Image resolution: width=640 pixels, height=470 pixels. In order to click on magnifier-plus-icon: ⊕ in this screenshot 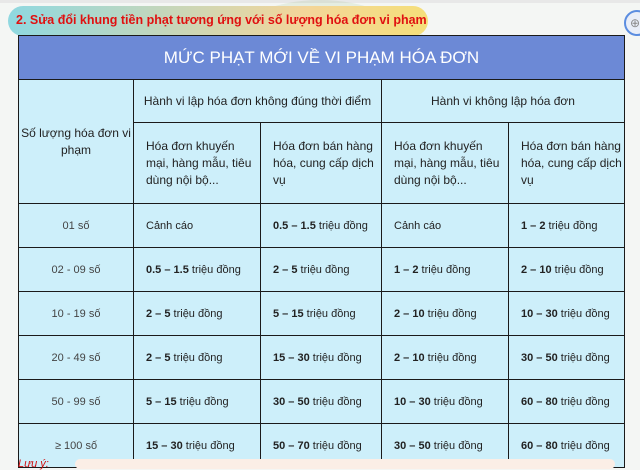, I will do `click(632, 23)`.